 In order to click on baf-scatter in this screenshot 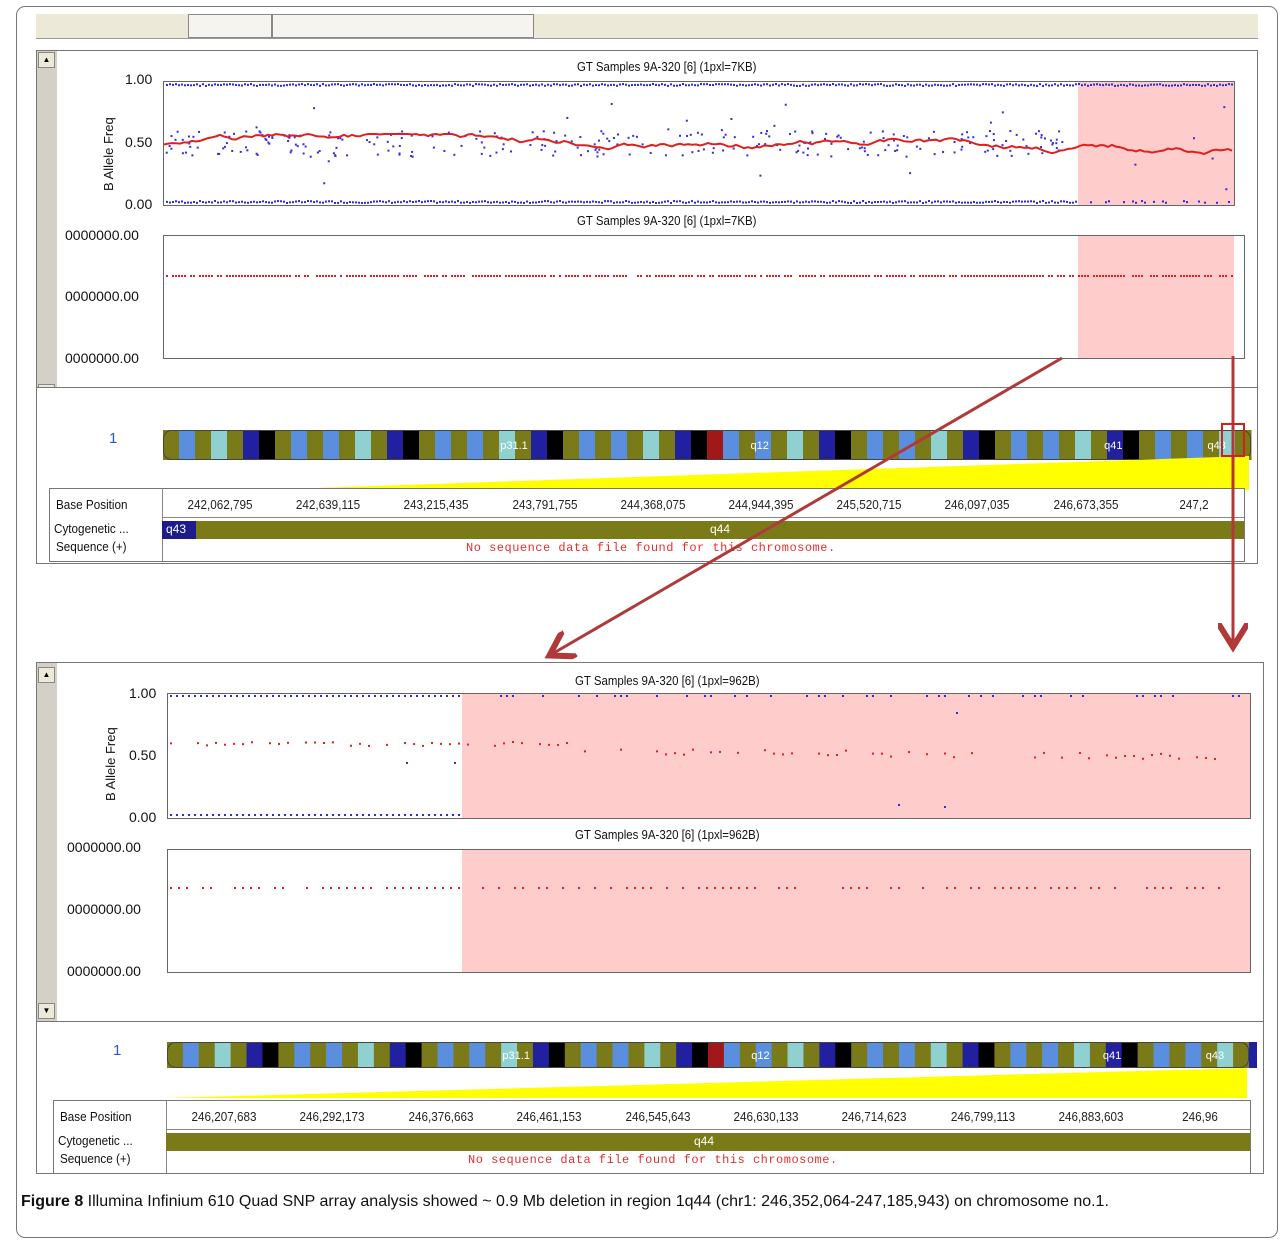, I will do `click(698, 143)`.